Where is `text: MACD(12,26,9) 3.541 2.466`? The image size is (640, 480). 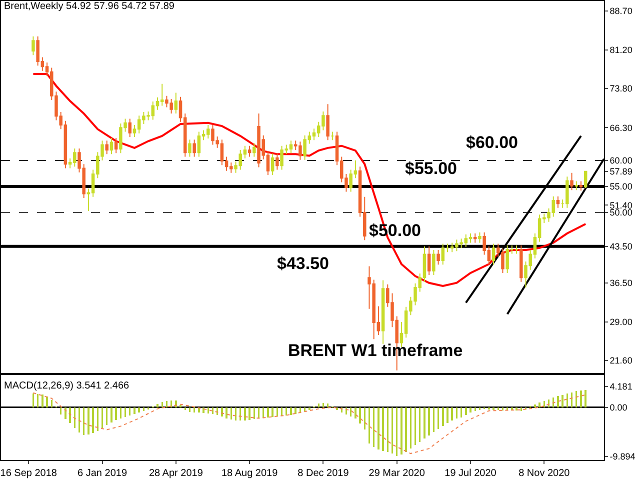 text: MACD(12,26,9) 3.541 2.466 is located at coordinates (67, 386).